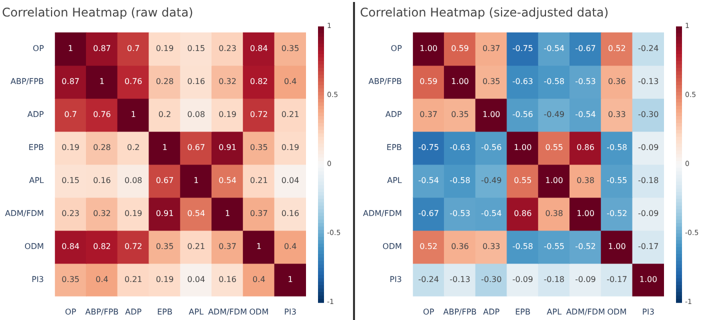  Describe the element at coordinates (71, 81) in the screenshot. I see `data-label: 0.87` at that location.